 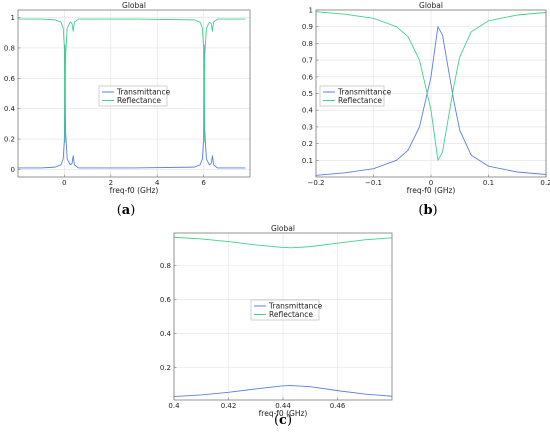 What do you see at coordinates (307, 61) in the screenshot?
I see `y-tick-label: 0.7` at bounding box center [307, 61].